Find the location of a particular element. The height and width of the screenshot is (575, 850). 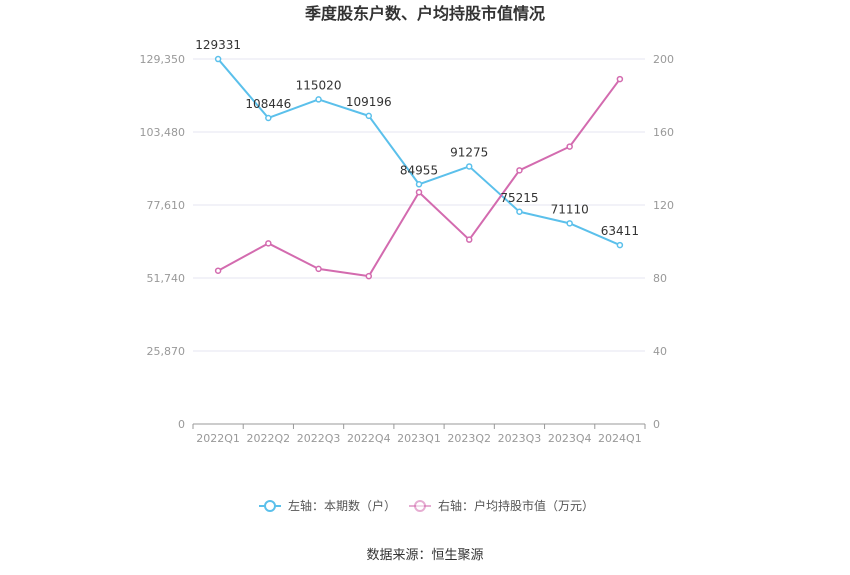

legend-label: 右轴：户均持股市值（万元） is located at coordinates (516, 505).